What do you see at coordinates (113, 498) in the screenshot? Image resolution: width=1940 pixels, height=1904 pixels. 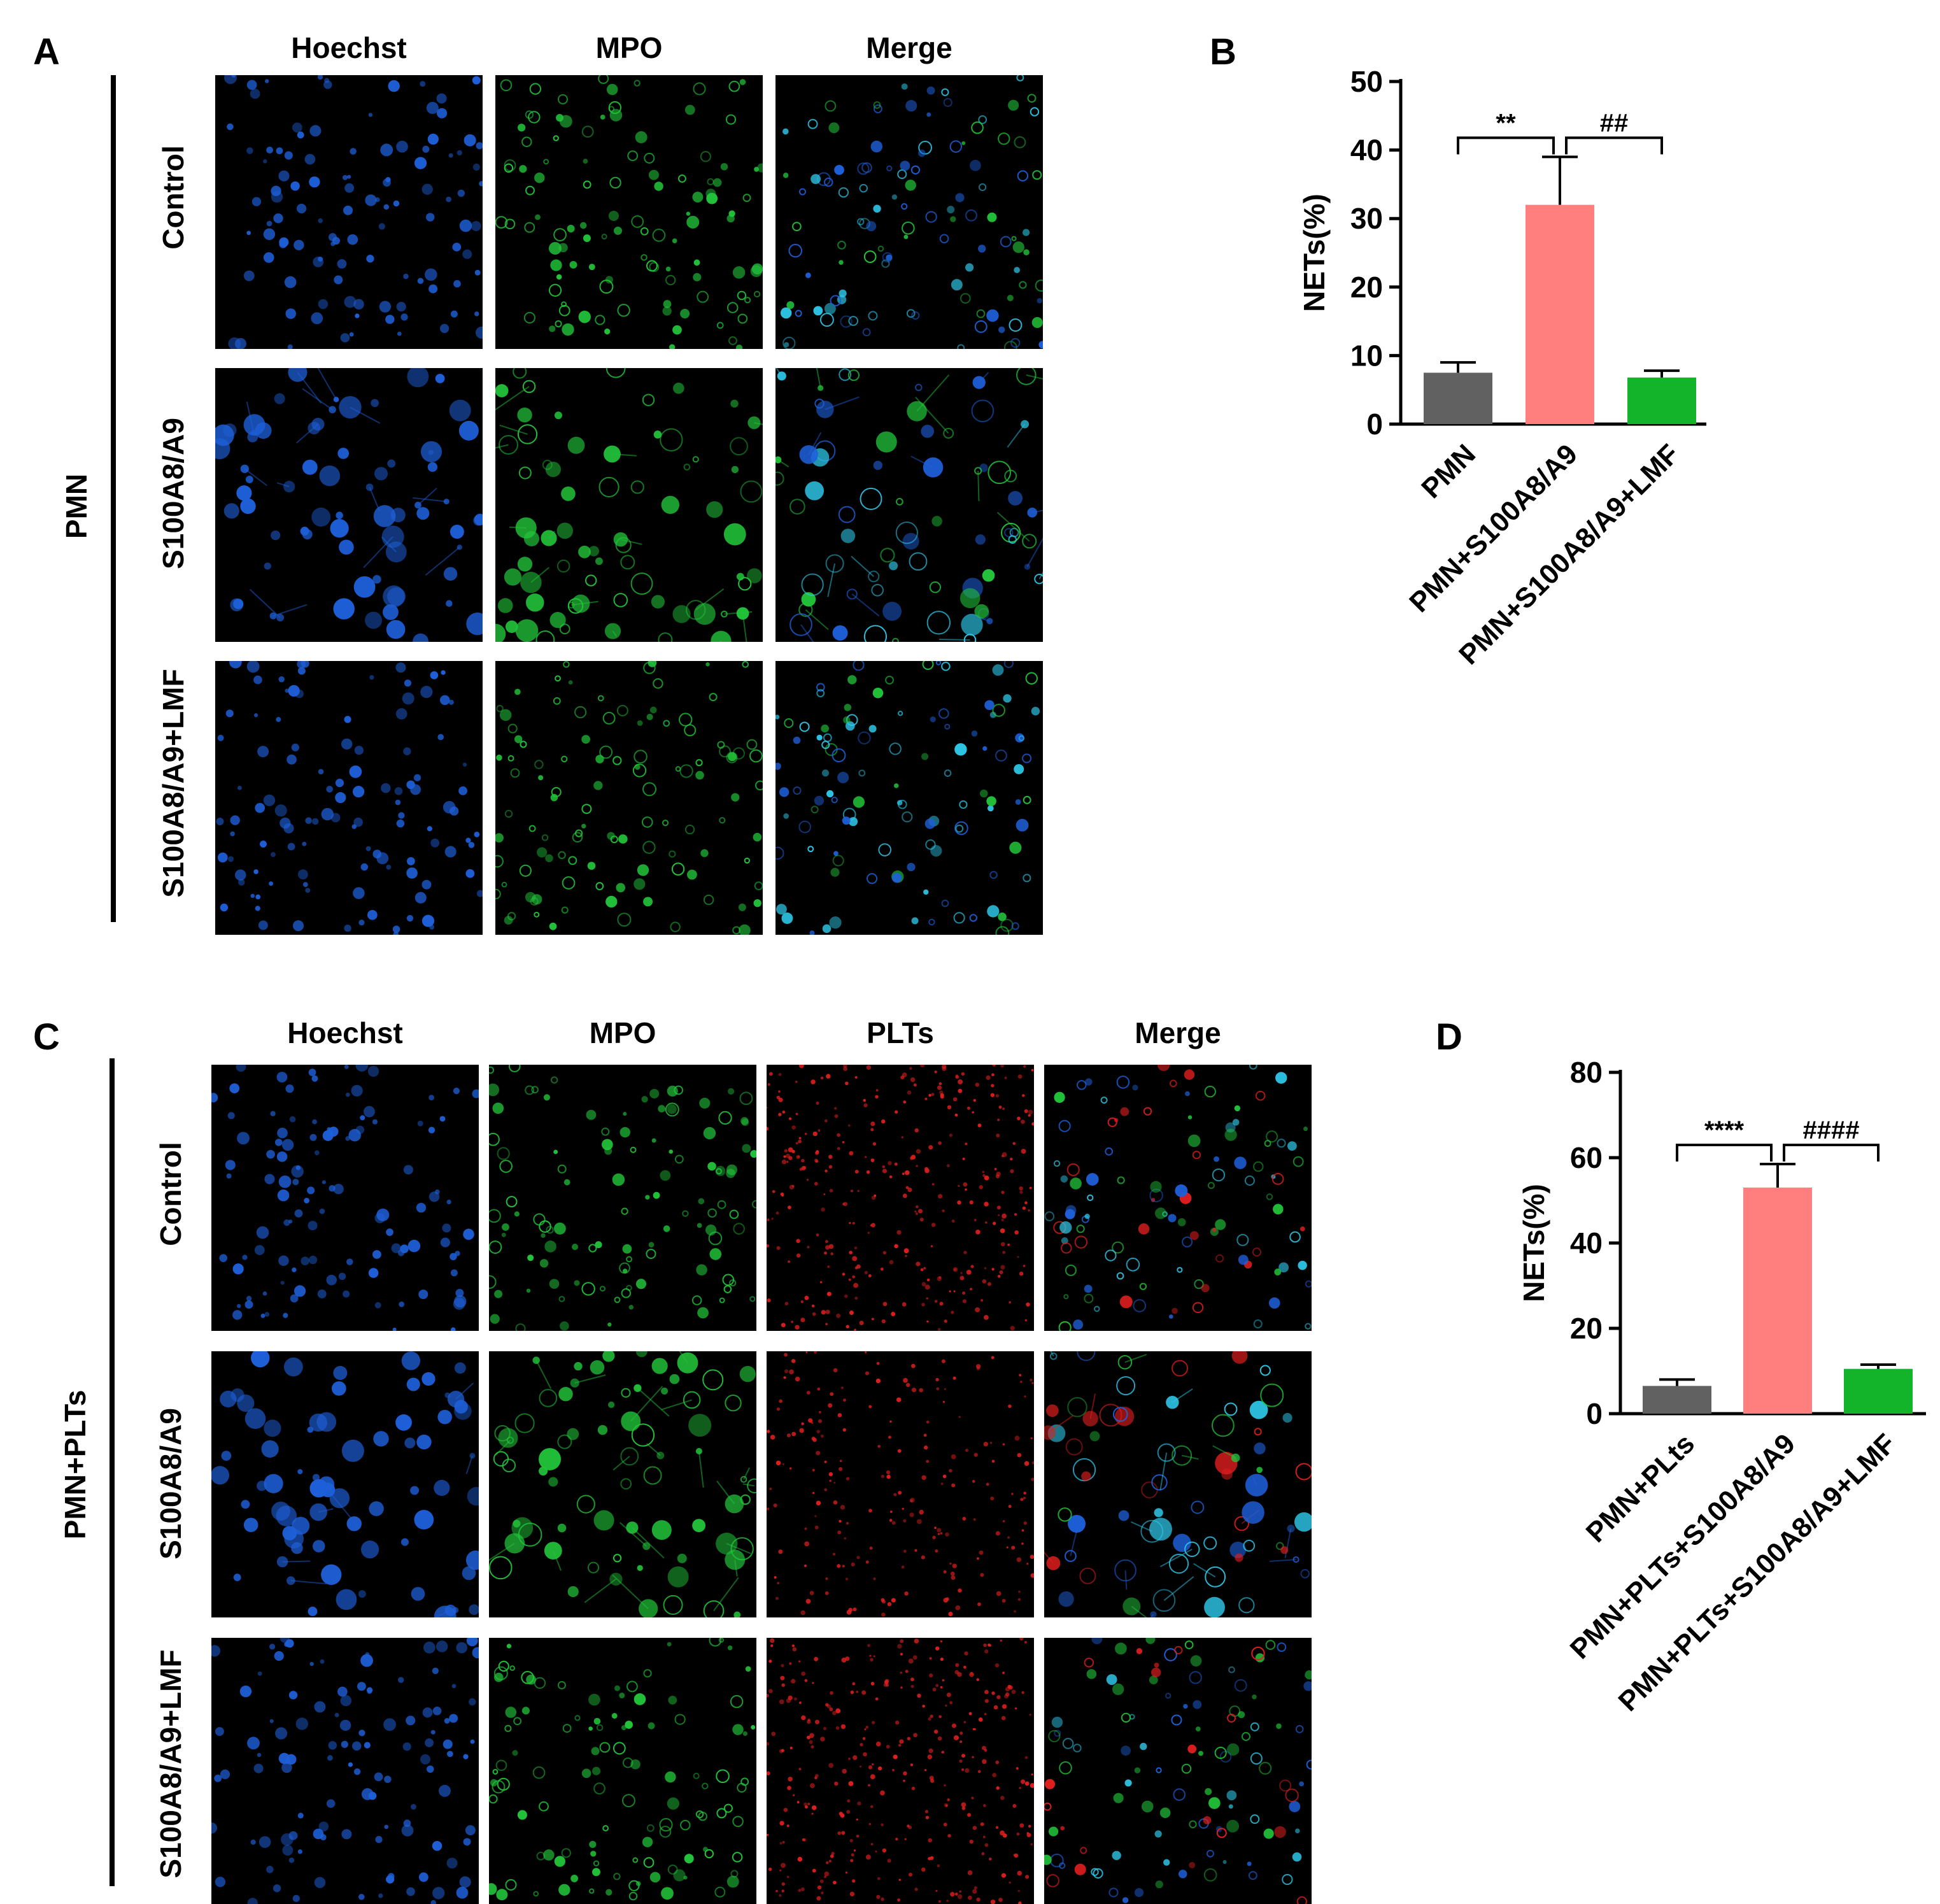 I see `group-bracket-line` at bounding box center [113, 498].